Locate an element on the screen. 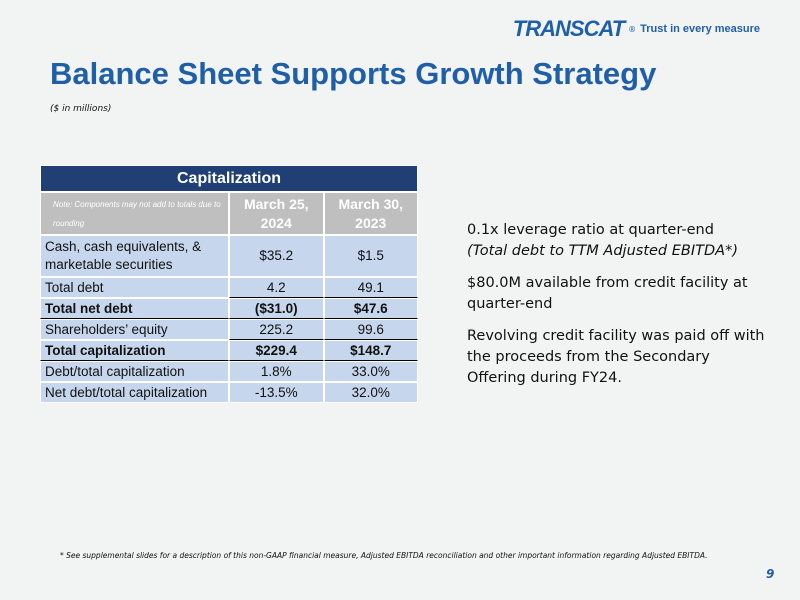 The image size is (800, 600). cell: 49.1 is located at coordinates (370, 287).